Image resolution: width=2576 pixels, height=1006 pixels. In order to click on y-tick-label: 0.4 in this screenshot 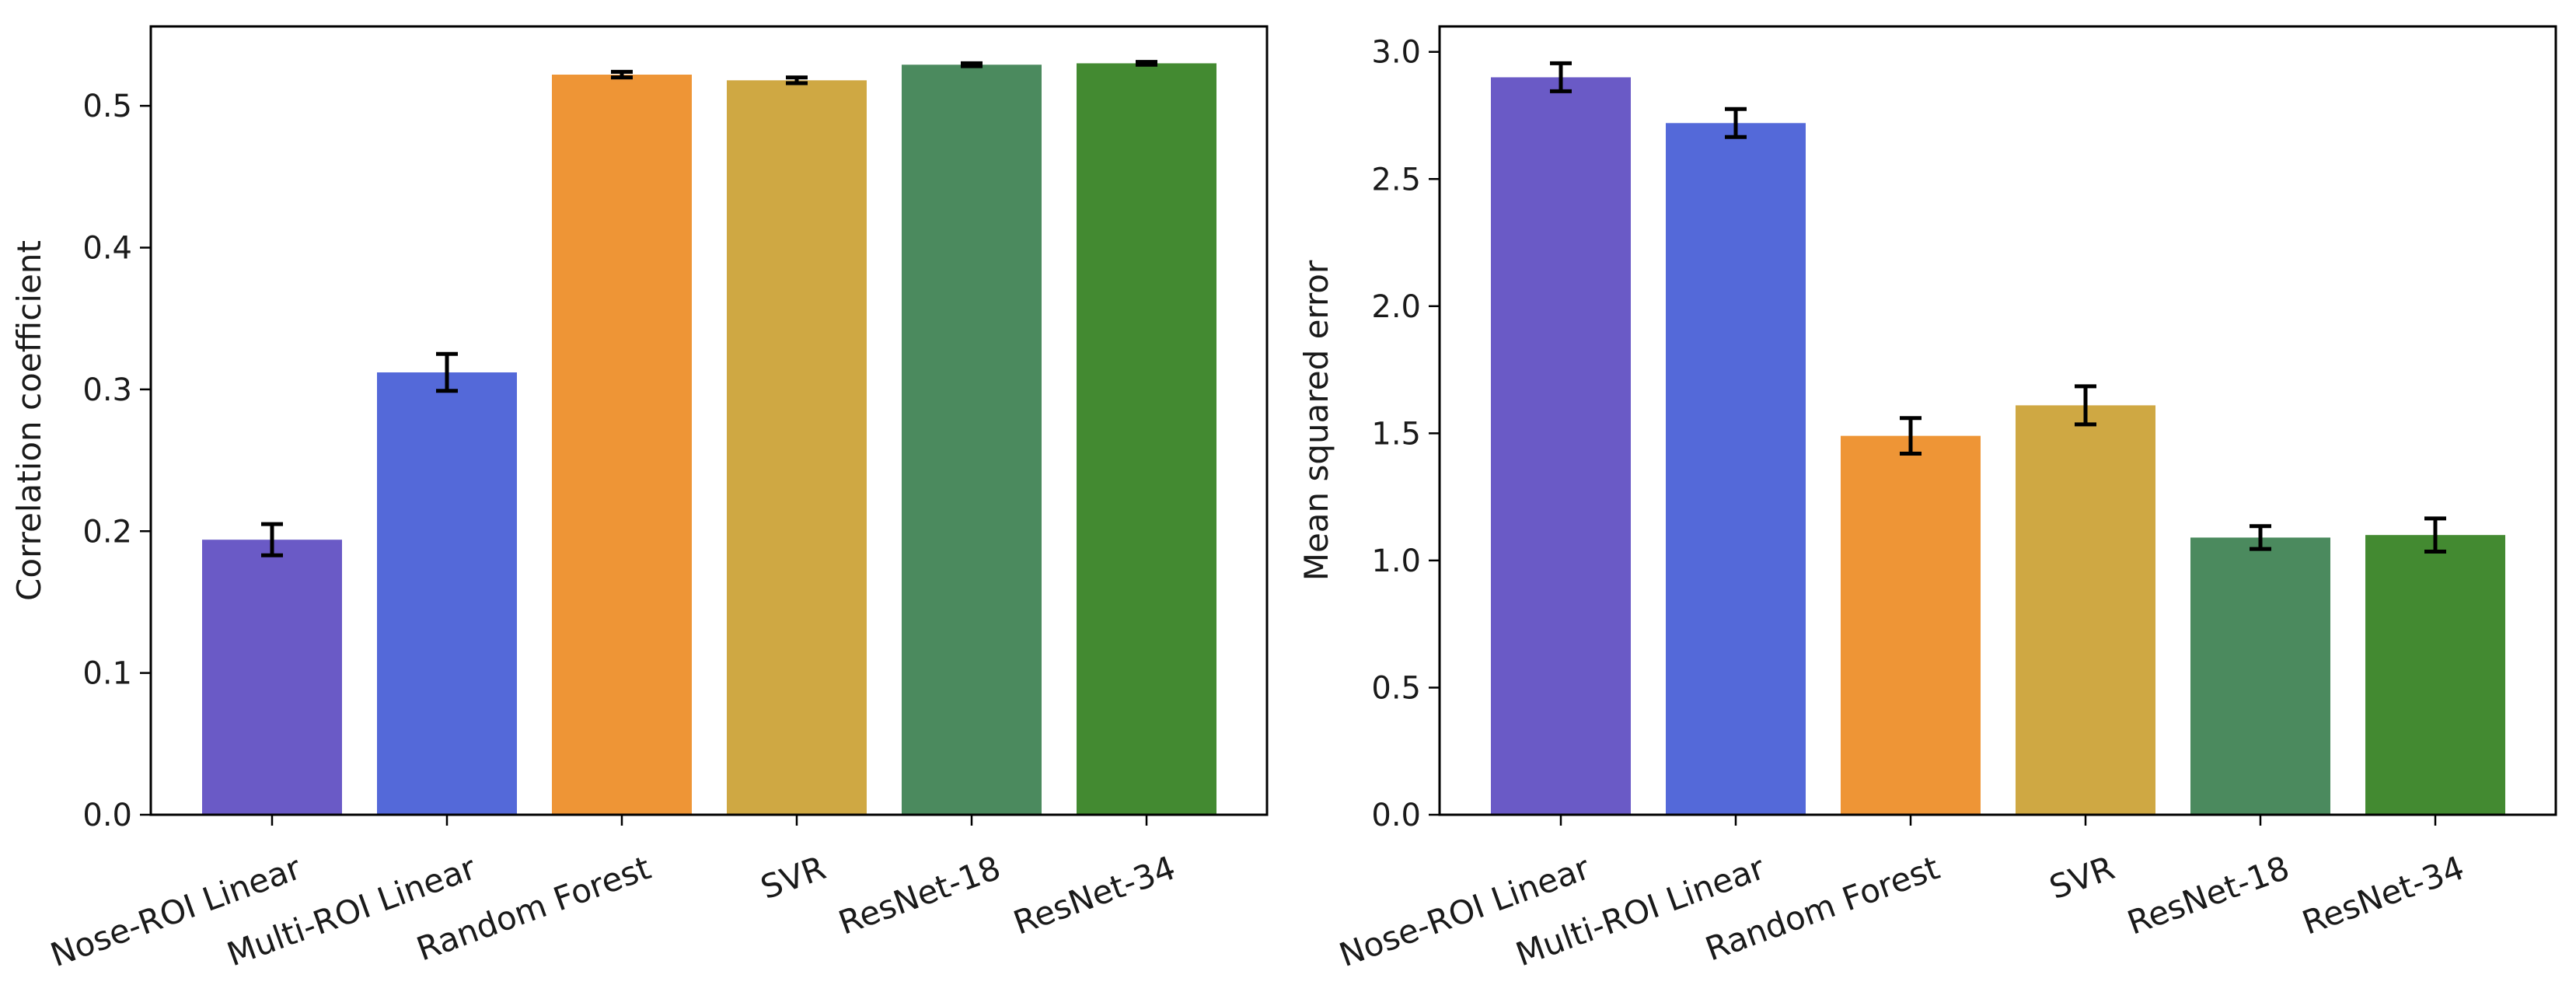, I will do `click(107, 249)`.